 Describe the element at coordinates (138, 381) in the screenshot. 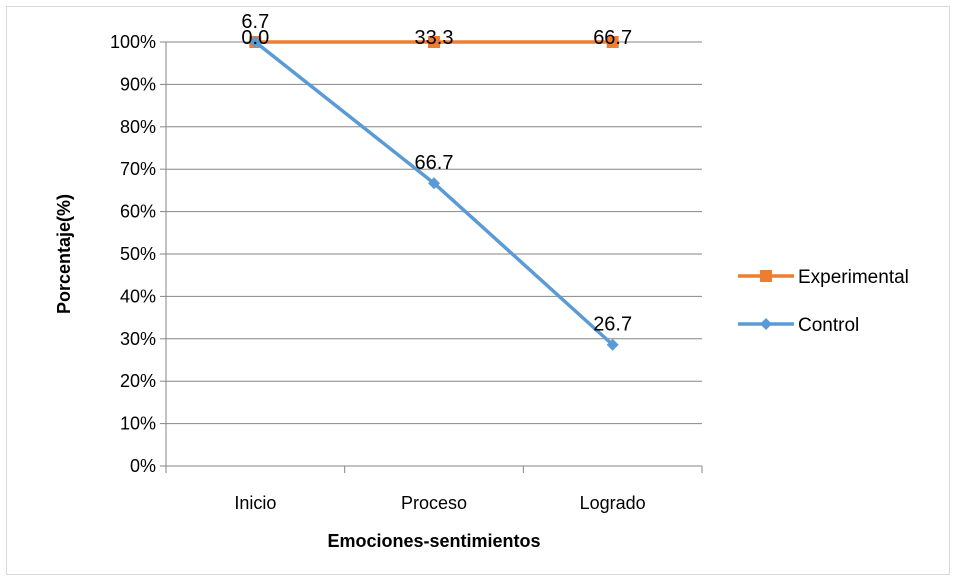

I see `y-tick-label: 20%` at that location.